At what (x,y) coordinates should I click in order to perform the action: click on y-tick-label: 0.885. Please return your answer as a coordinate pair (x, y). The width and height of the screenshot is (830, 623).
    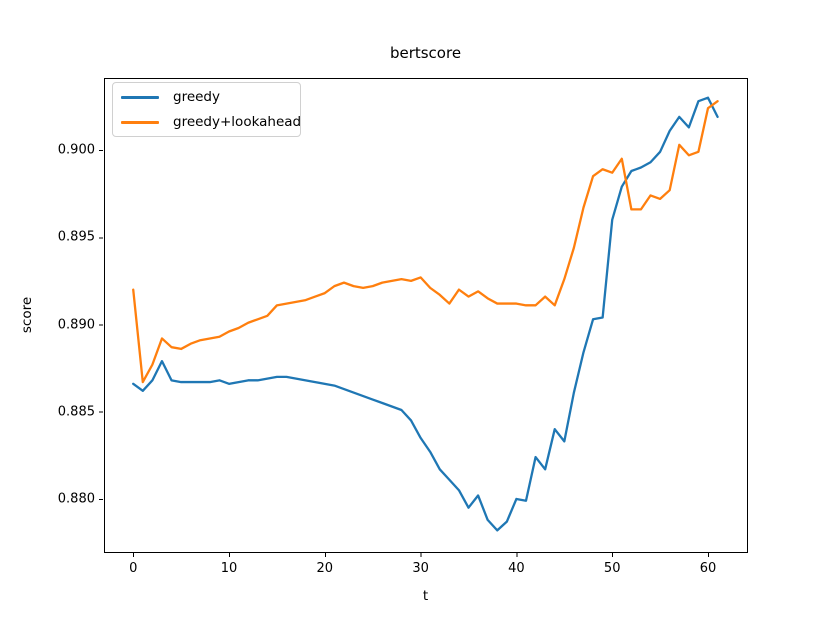
    Looking at the image, I should click on (76, 412).